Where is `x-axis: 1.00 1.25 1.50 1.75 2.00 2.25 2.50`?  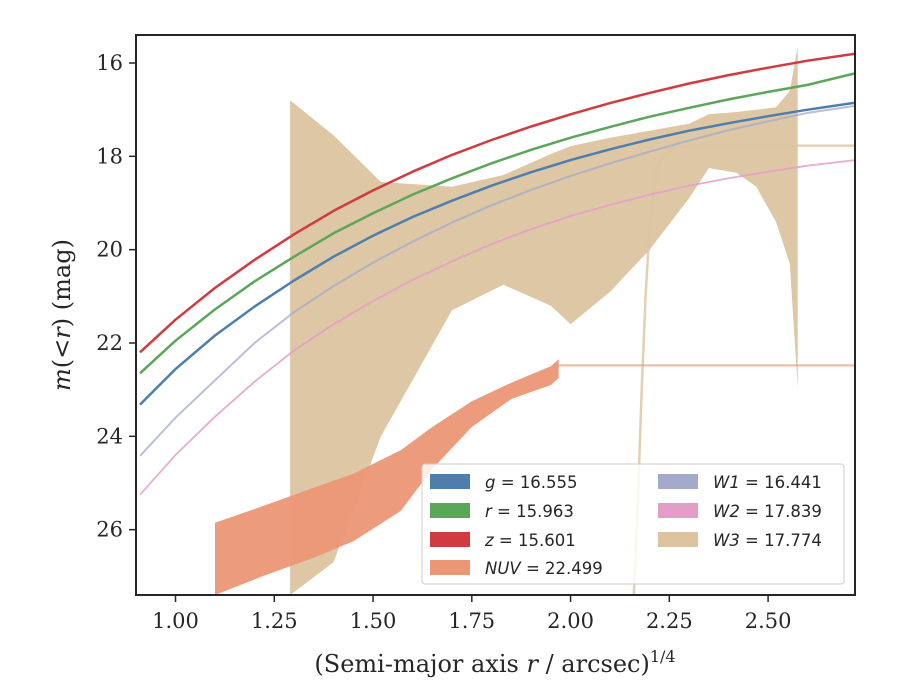
x-axis: 1.00 1.25 1.50 1.75 2.00 2.25 2.50 is located at coordinates (471, 614).